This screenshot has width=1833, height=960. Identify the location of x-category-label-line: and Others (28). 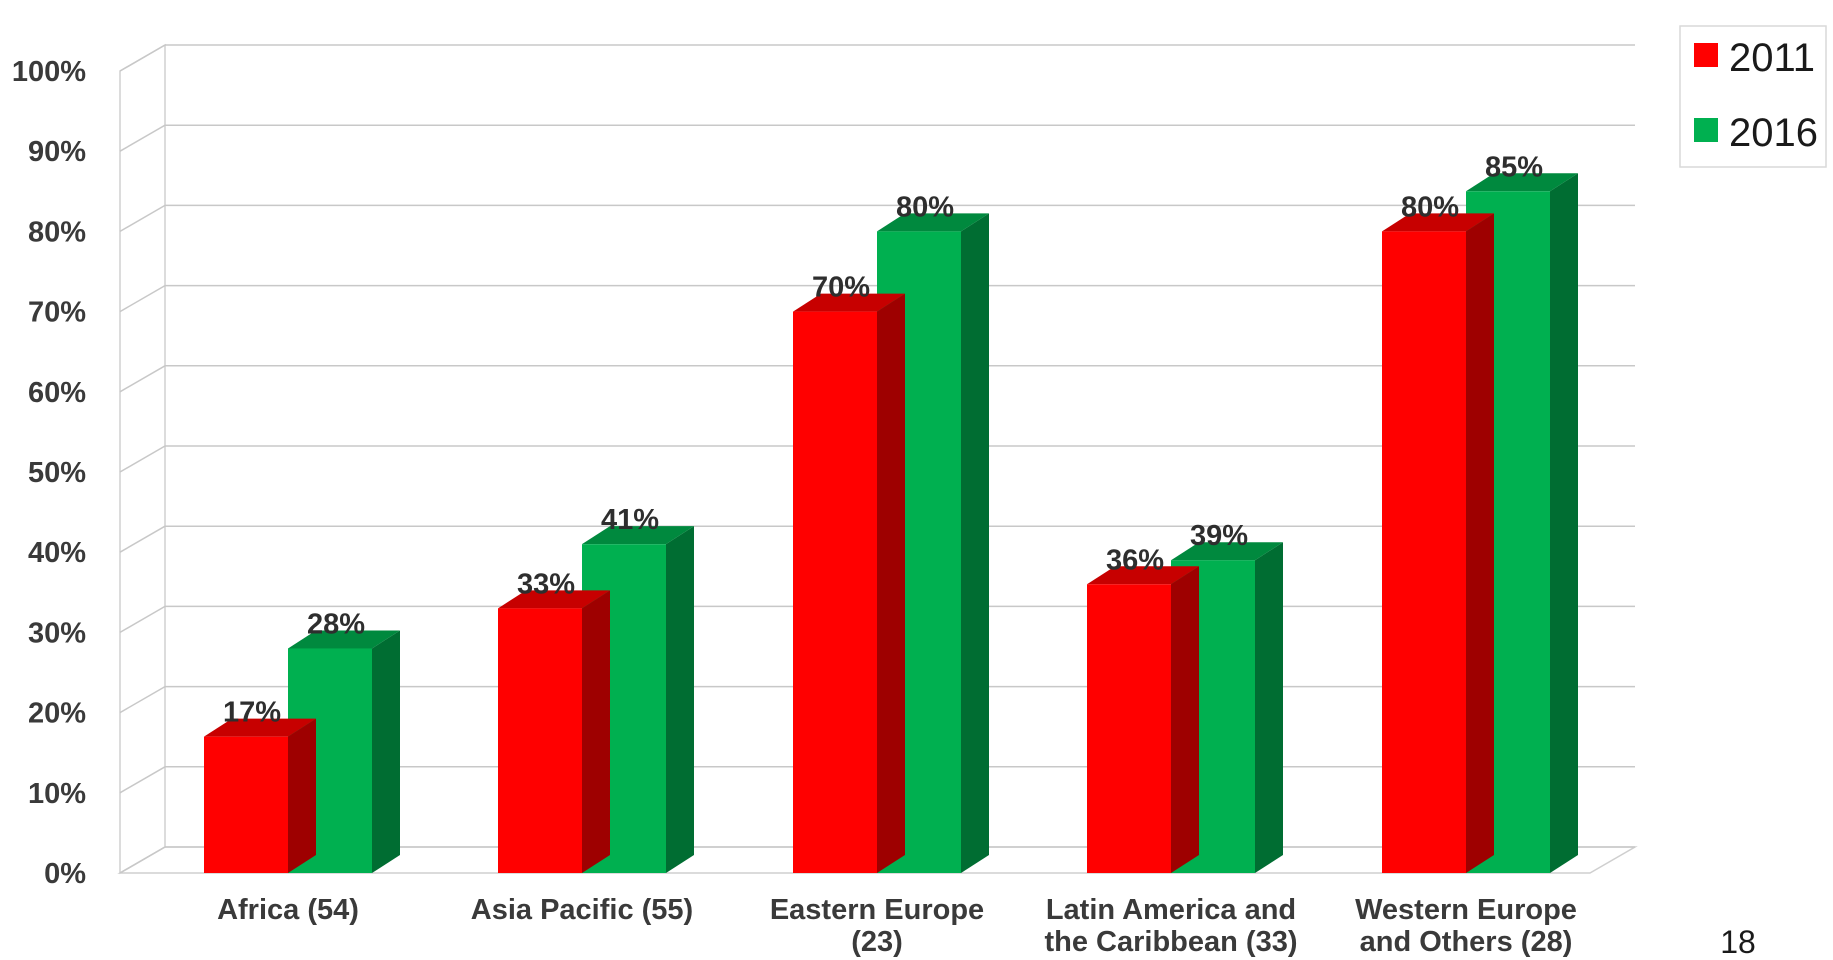
(1466, 942).